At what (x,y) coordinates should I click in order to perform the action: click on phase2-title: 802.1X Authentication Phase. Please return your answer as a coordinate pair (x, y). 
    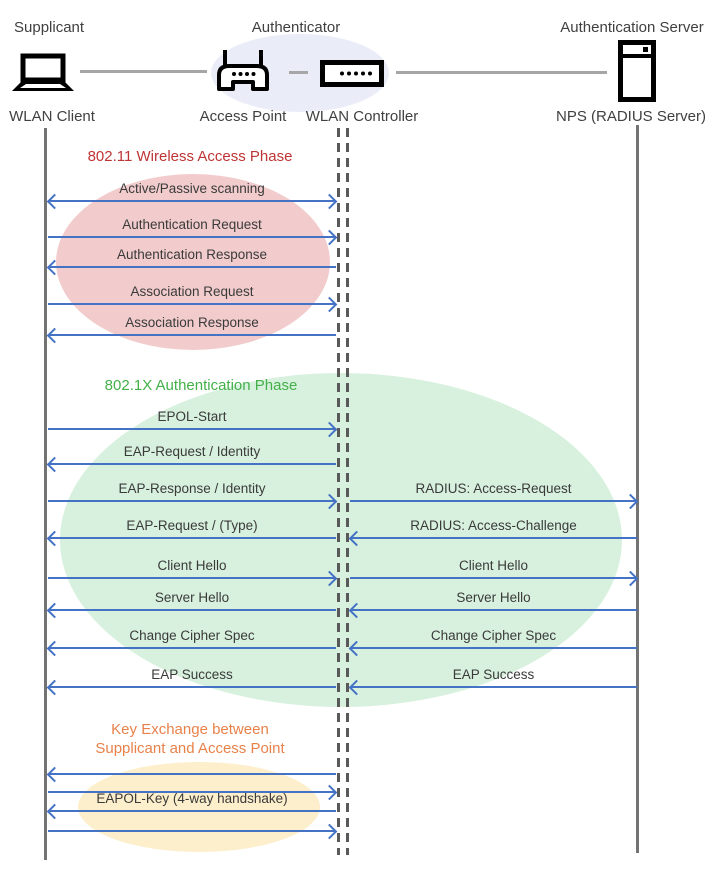
    Looking at the image, I should click on (201, 385).